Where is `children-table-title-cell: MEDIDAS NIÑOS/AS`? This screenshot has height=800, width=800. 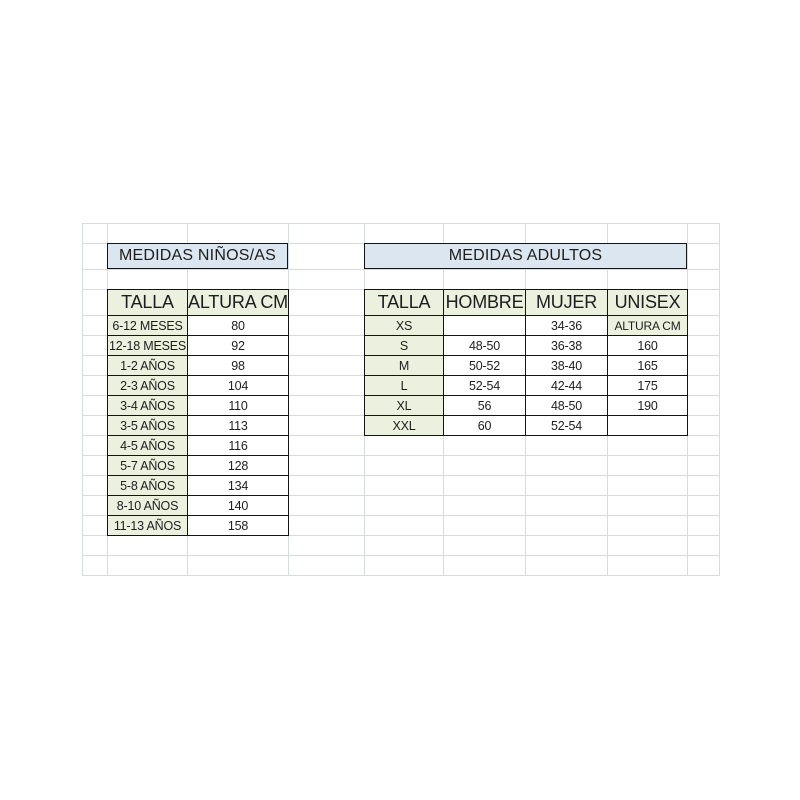
children-table-title-cell: MEDIDAS NIÑOS/AS is located at coordinates (197, 256).